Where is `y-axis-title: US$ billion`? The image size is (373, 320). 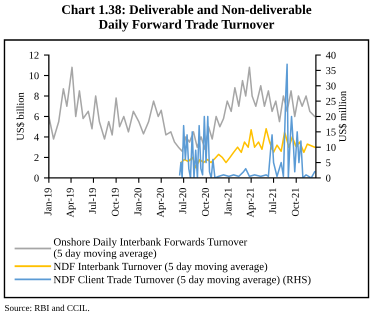 y-axis-title: US$ billion is located at coordinates (20, 116).